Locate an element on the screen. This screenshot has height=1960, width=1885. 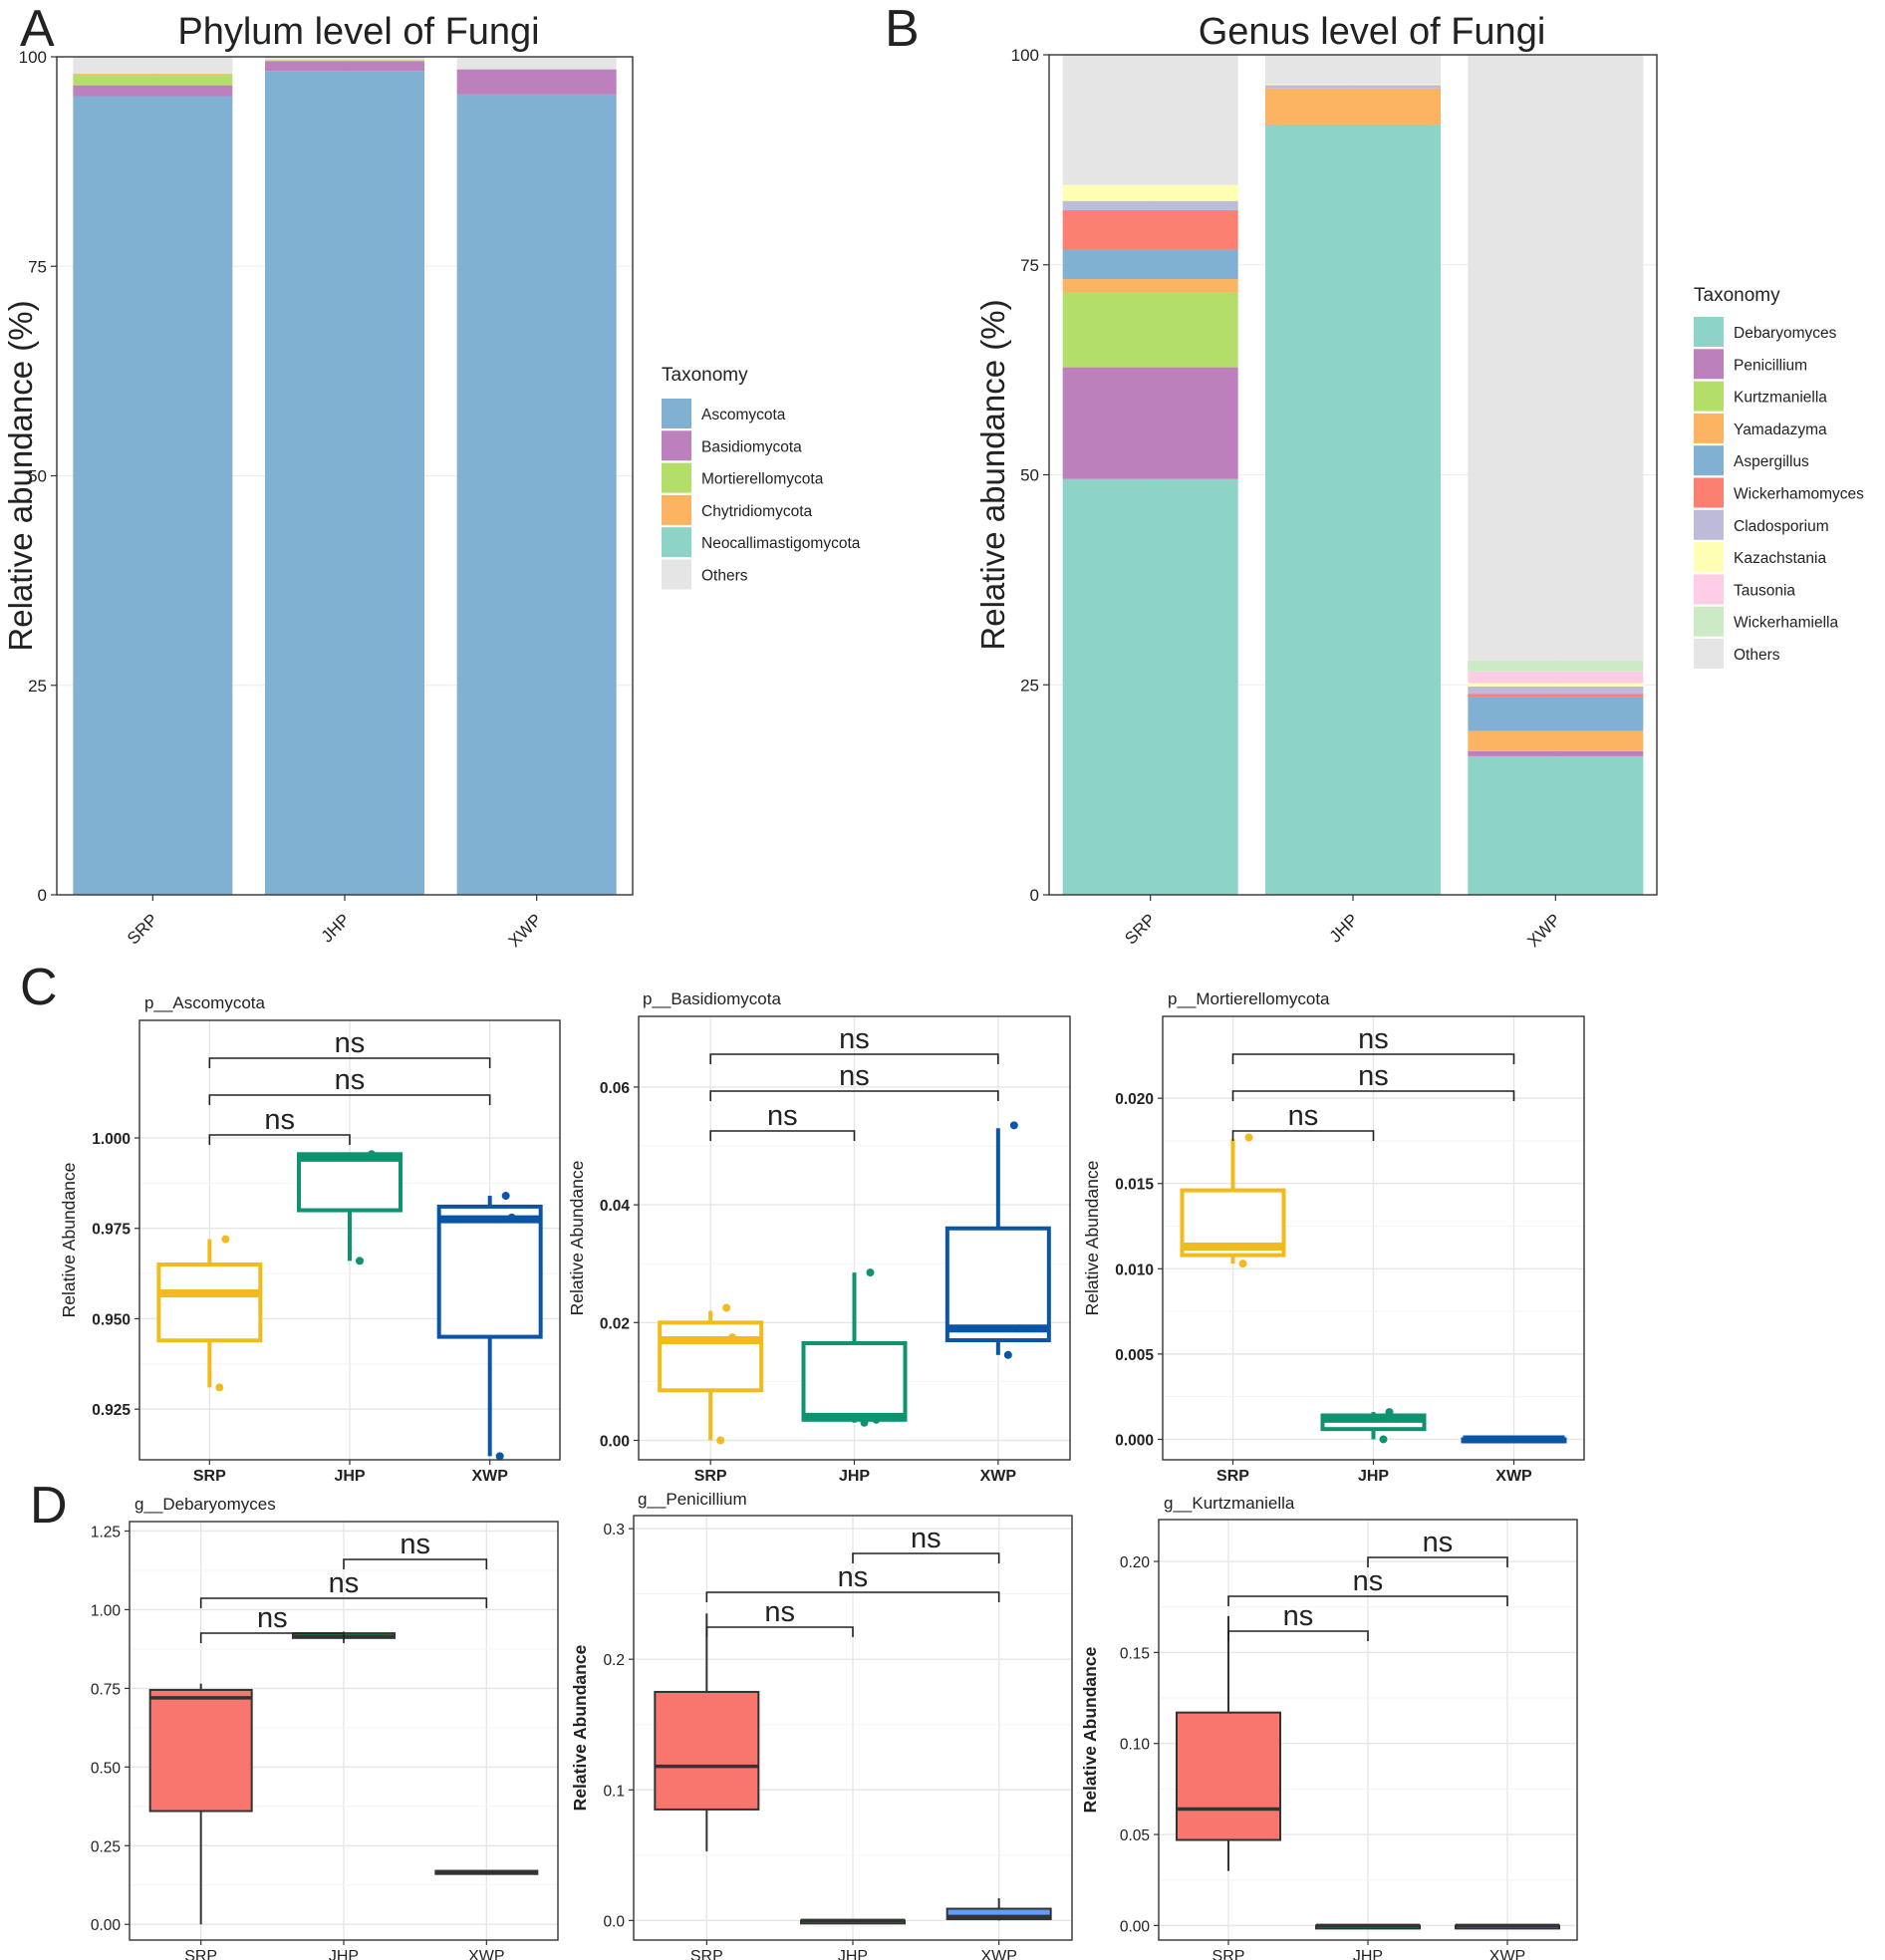
legend-label-mortierellomycota: Mortierellomycota is located at coordinates (762, 479).